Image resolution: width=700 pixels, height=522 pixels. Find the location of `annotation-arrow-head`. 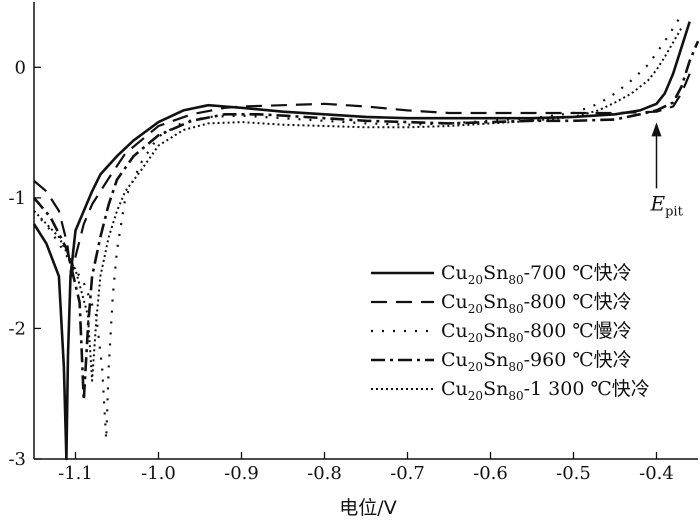

annotation-arrow-head is located at coordinates (656, 129).